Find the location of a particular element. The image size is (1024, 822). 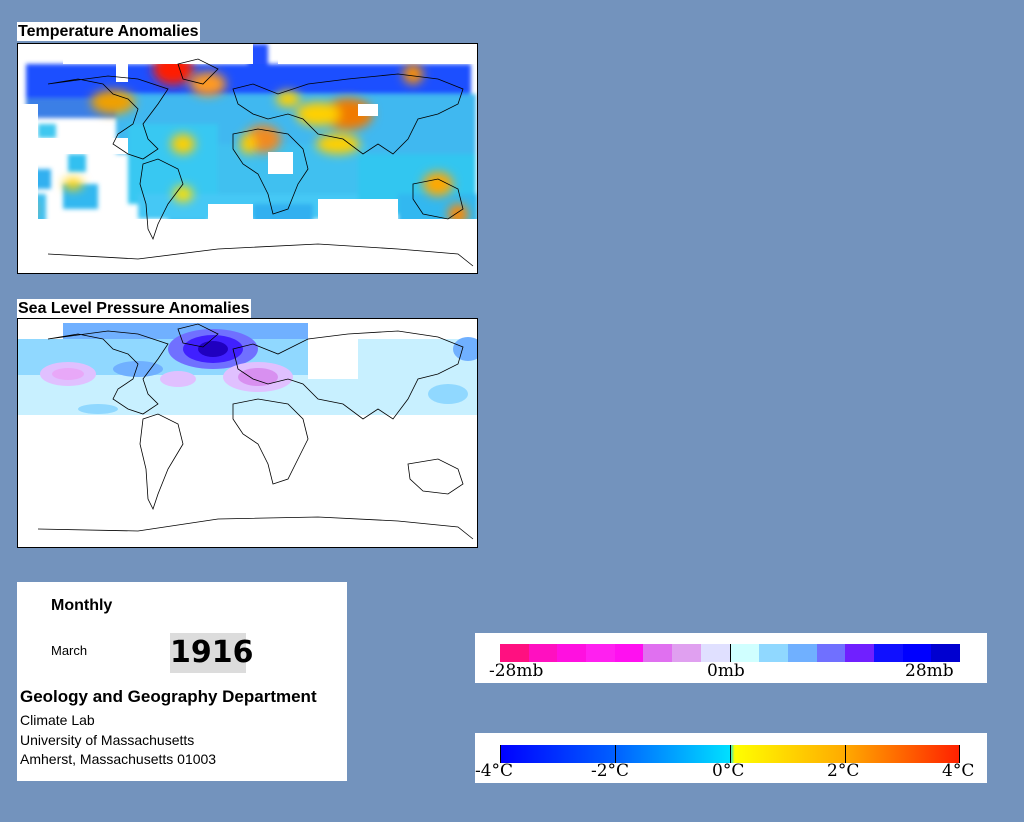

temperature-label-plus2: 2°C is located at coordinates (843, 771).